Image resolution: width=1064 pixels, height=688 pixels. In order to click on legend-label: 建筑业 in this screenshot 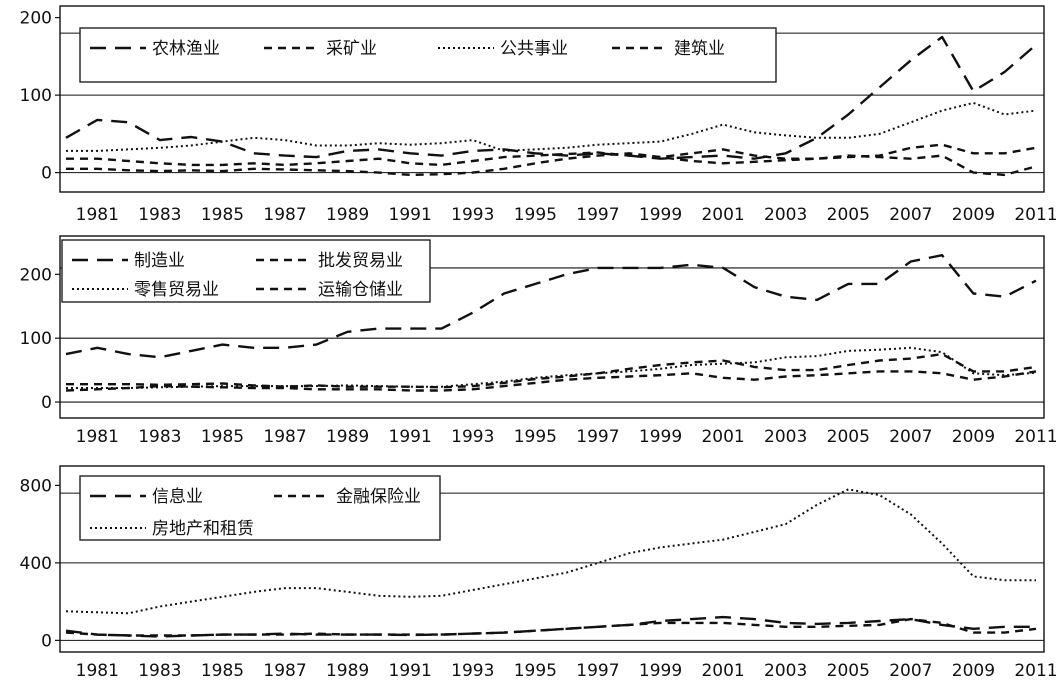, I will do `click(699, 49)`.